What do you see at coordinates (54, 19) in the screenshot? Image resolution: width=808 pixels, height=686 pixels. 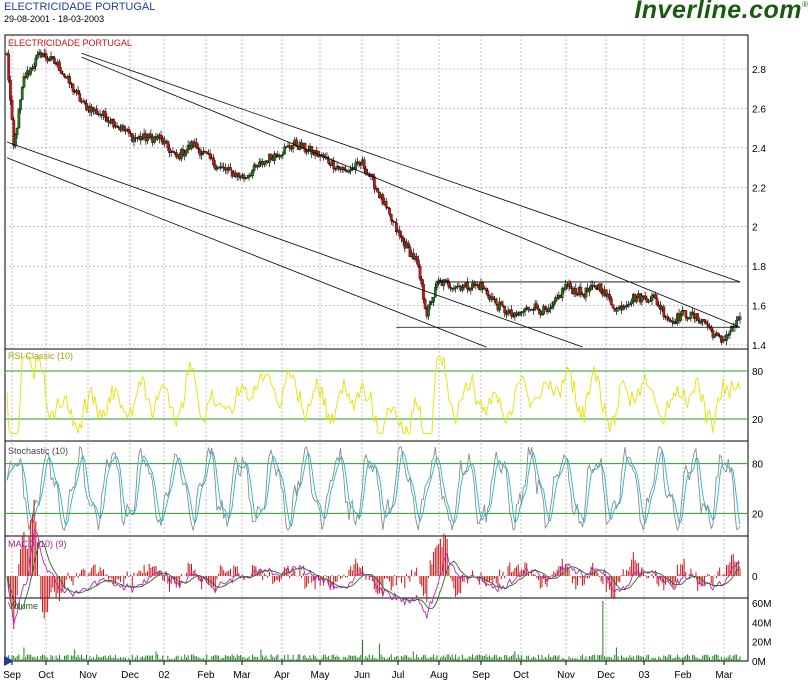 I see `date-range: 29-08-2001 - 18-03-2003` at bounding box center [54, 19].